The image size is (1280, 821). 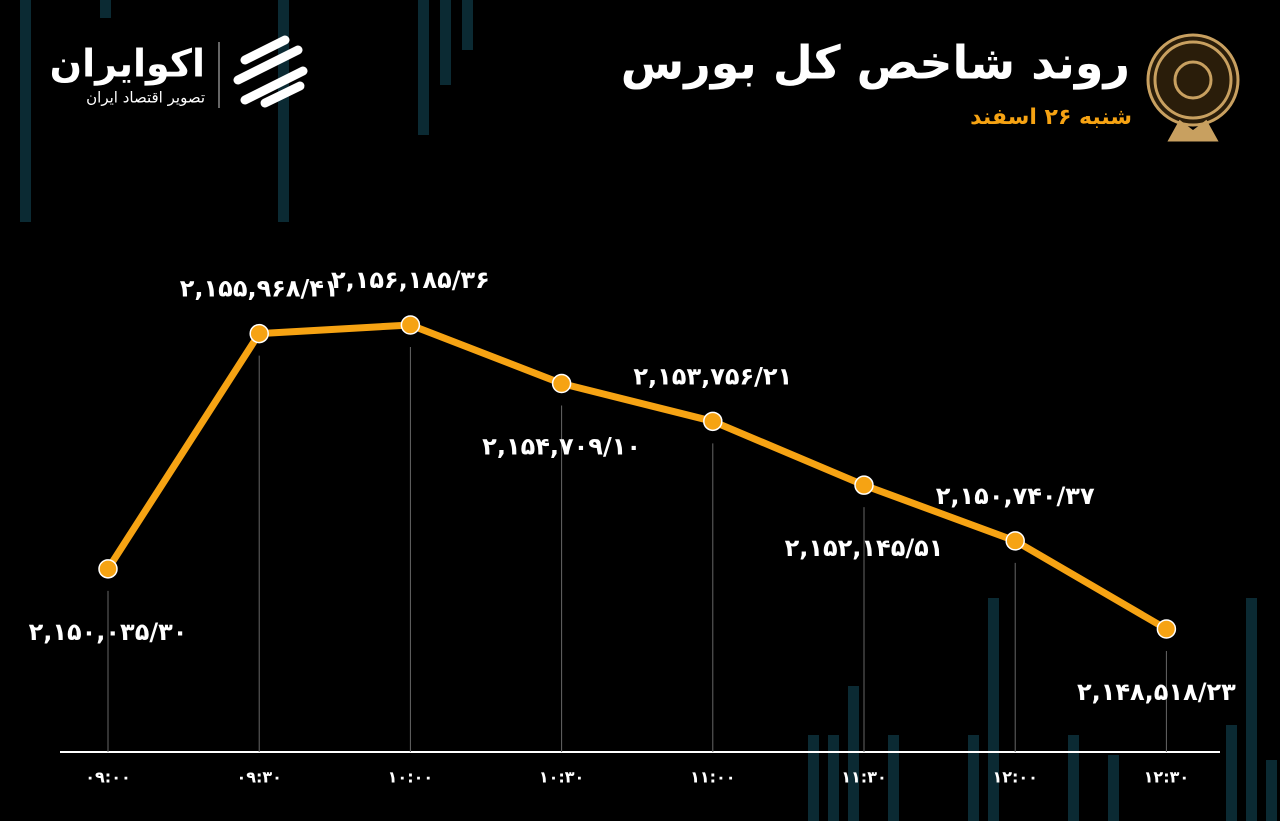 What do you see at coordinates (410, 777) in the screenshot?
I see `x-tick-label: ۱۰:۰۰` at bounding box center [410, 777].